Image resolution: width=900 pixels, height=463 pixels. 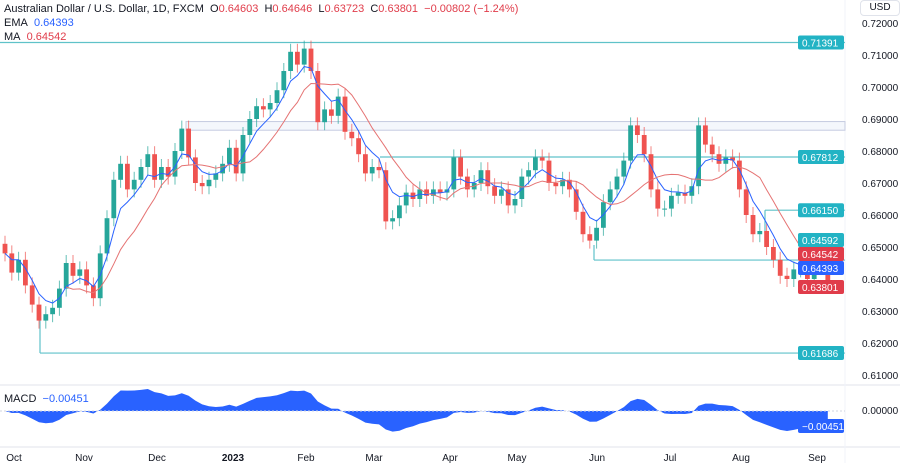 I want to click on y-tick-label: 0.72000, so click(x=880, y=24).